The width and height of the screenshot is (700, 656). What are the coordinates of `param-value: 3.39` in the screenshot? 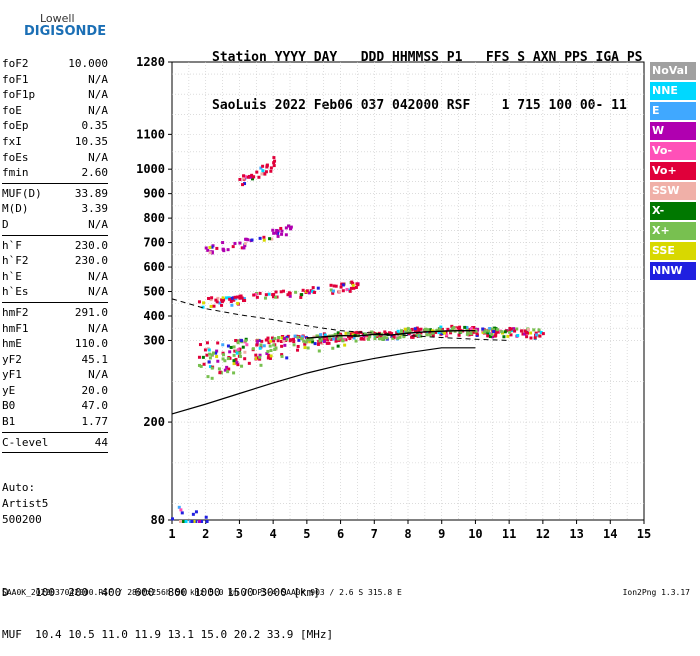 It's located at (95, 209).